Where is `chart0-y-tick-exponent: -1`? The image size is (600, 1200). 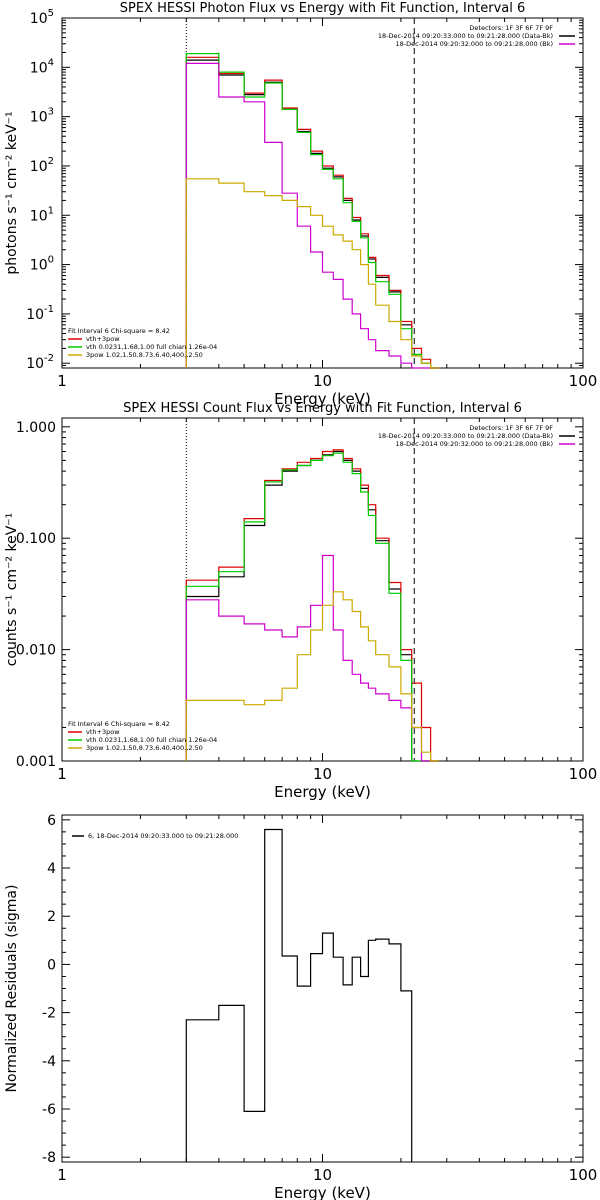
chart0-y-tick-exponent: -1 is located at coordinates (49, 309).